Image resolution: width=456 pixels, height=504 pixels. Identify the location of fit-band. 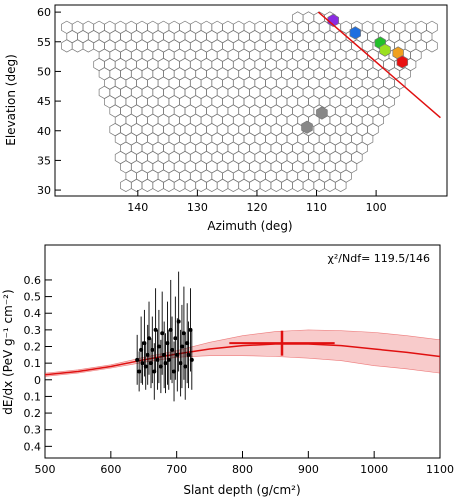
(242, 353).